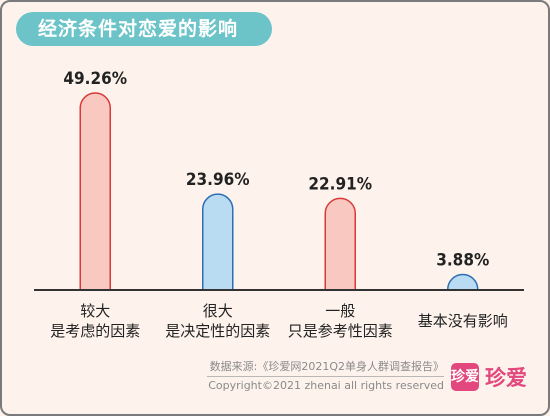 The width and height of the screenshot is (550, 416). I want to click on zhenai-logo: 珍爱 珍爱, so click(489, 377).